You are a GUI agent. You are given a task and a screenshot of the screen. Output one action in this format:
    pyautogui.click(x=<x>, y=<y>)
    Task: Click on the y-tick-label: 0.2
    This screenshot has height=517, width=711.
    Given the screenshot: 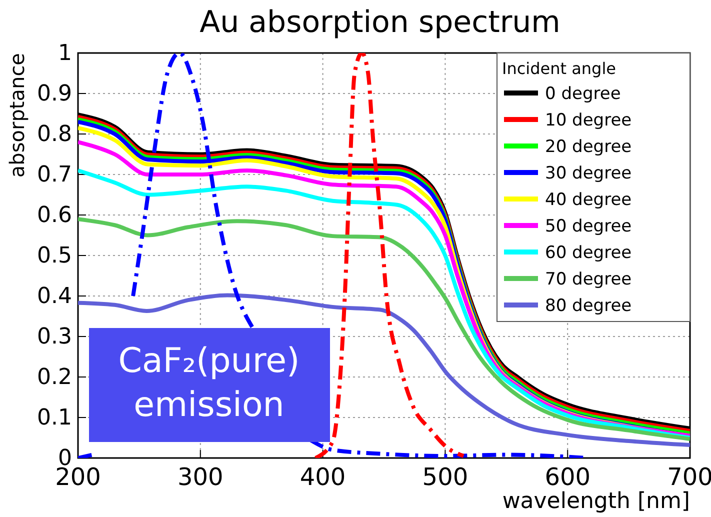 What is the action you would take?
    pyautogui.click(x=54, y=377)
    